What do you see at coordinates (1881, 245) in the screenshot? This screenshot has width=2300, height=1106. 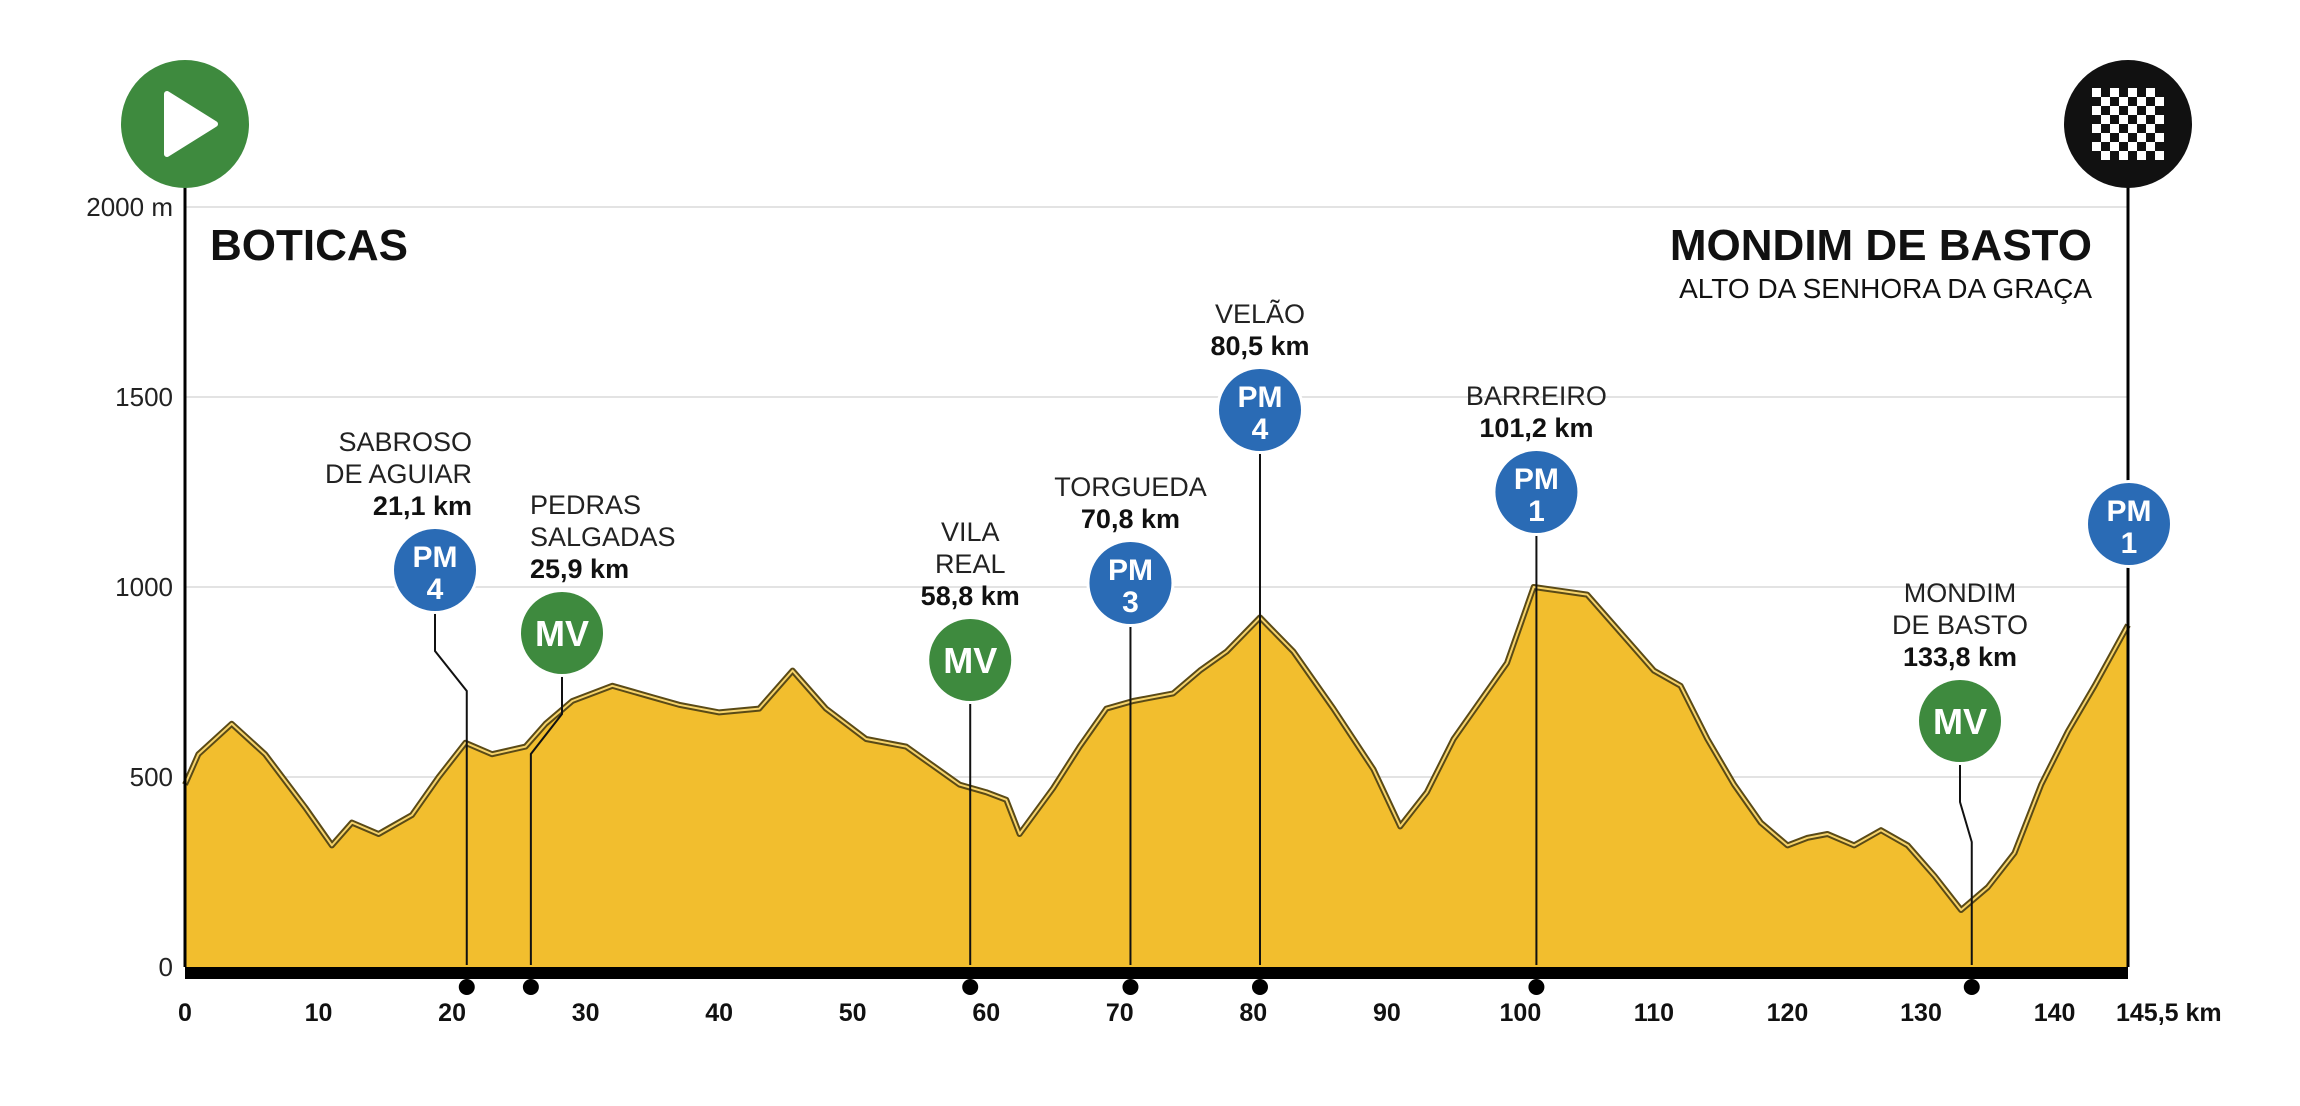 I see `finish-title: MONDIM DE BASTO` at bounding box center [1881, 245].